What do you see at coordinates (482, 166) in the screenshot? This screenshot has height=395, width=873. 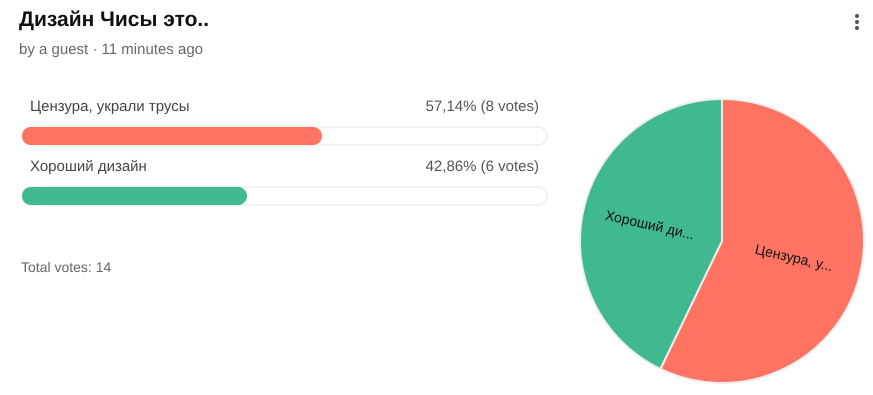 I see `data-label: 42,86% (6 votes)` at bounding box center [482, 166].